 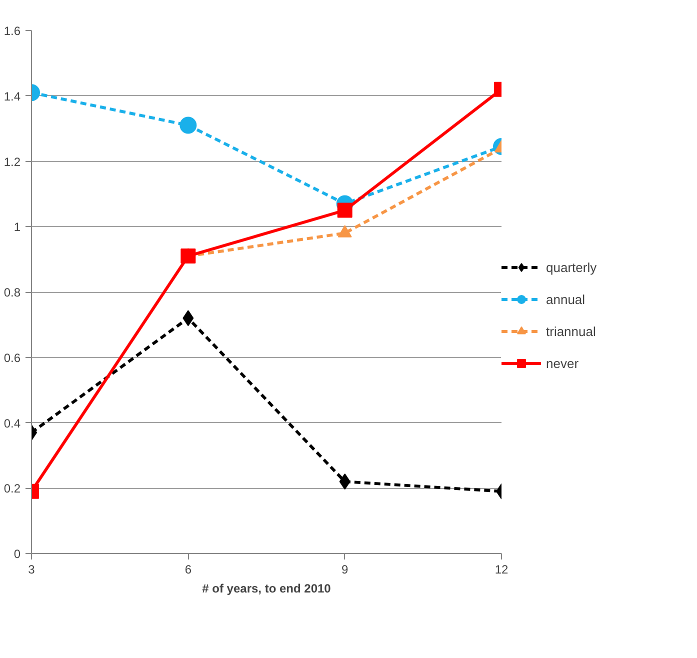 I want to click on x-tick-label: 12, so click(x=501, y=569).